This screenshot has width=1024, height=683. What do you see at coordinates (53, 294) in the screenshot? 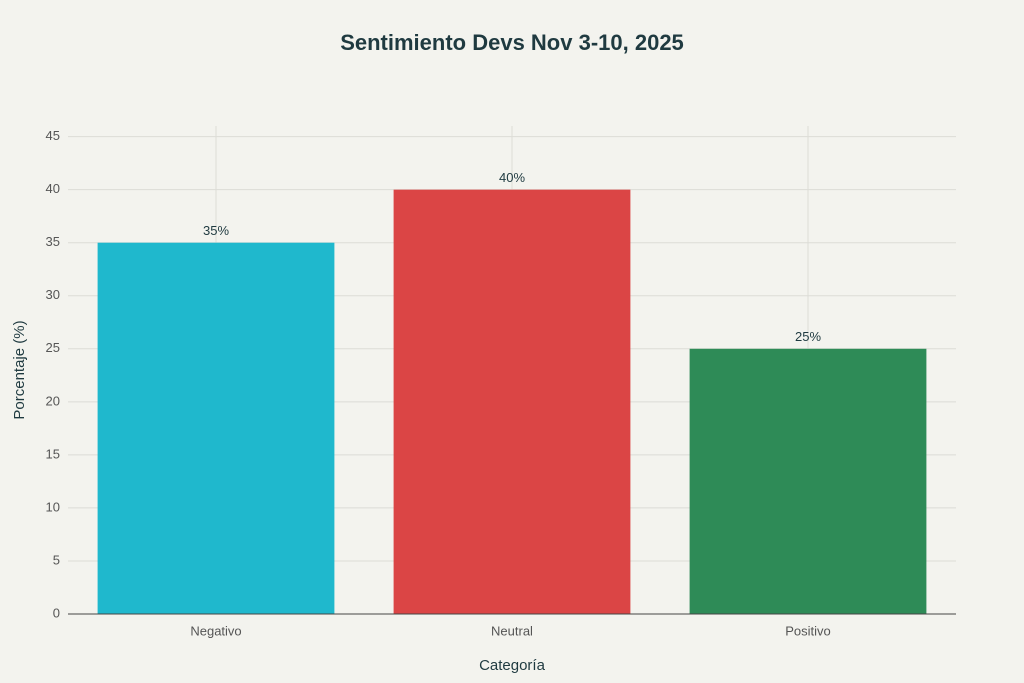
I see `y-tick-label: 30` at bounding box center [53, 294].